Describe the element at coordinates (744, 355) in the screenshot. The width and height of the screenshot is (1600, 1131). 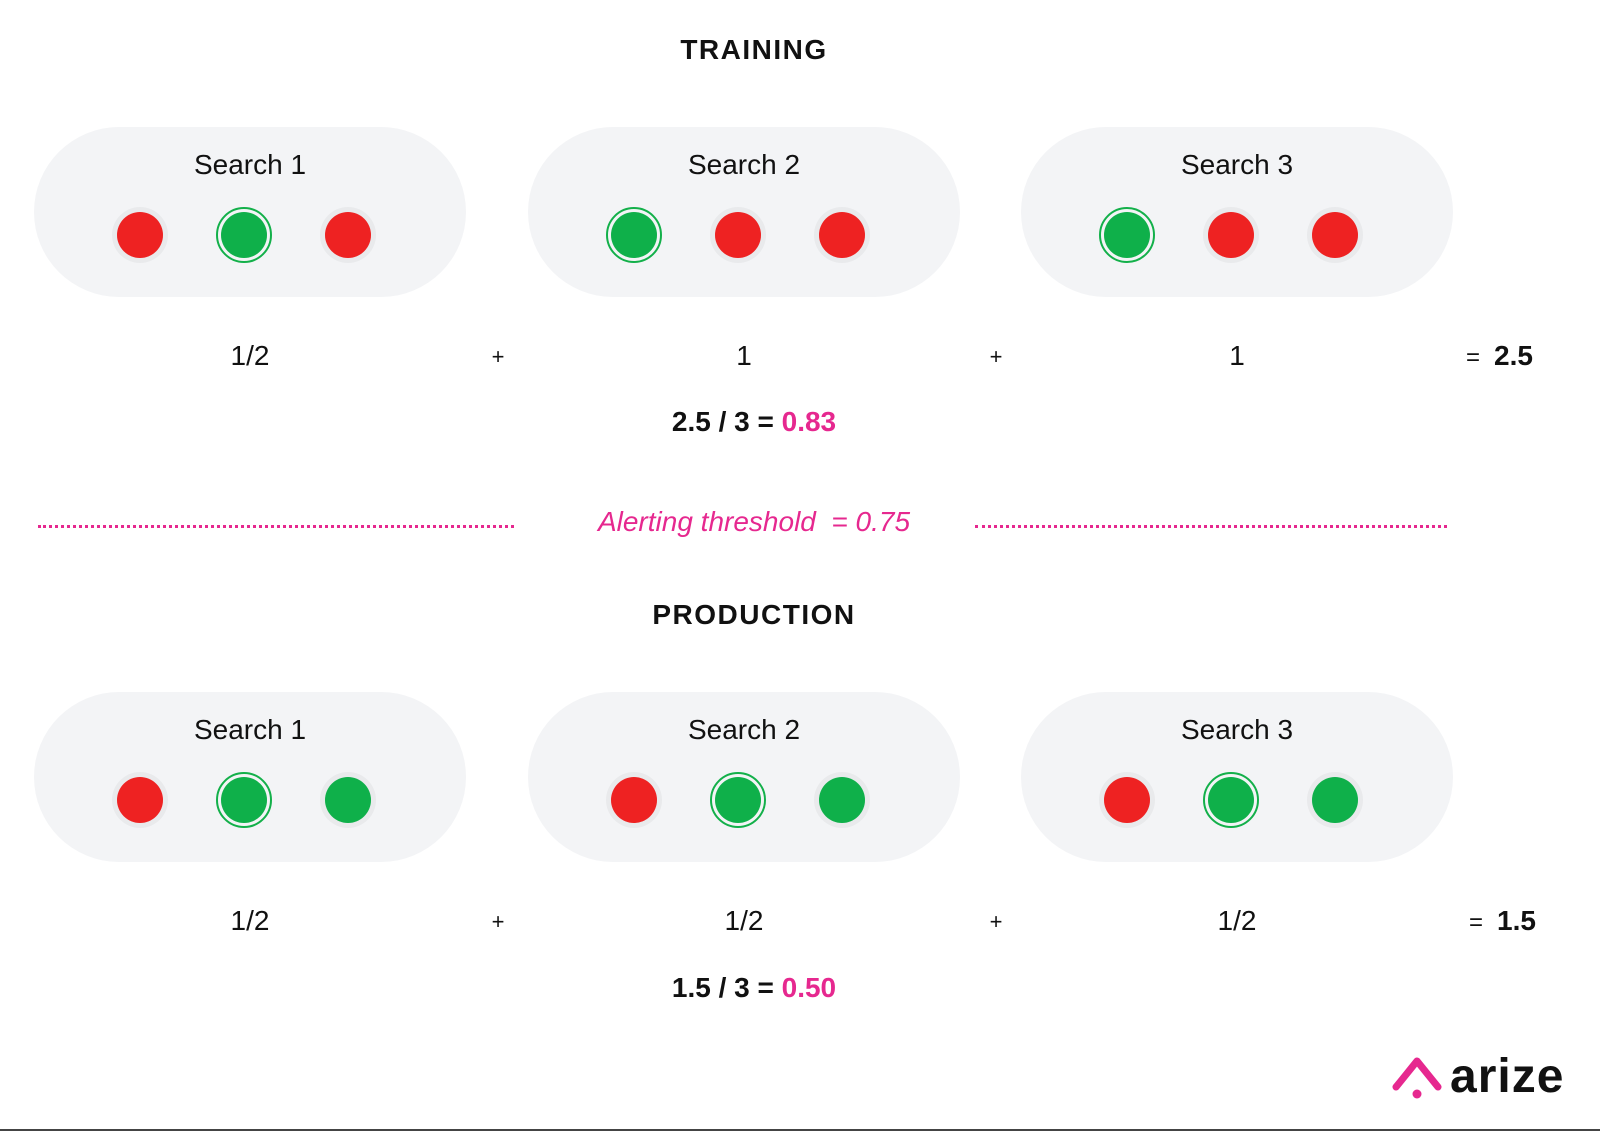
I see `training-score-2: 1` at that location.